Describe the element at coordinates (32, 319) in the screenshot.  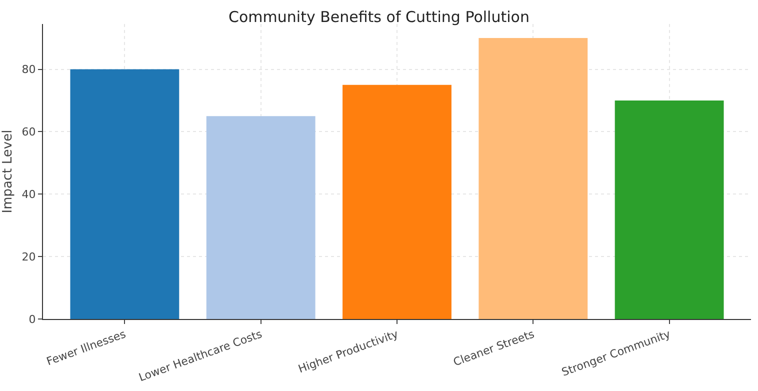
I see `y-tick-label: 0` at that location.